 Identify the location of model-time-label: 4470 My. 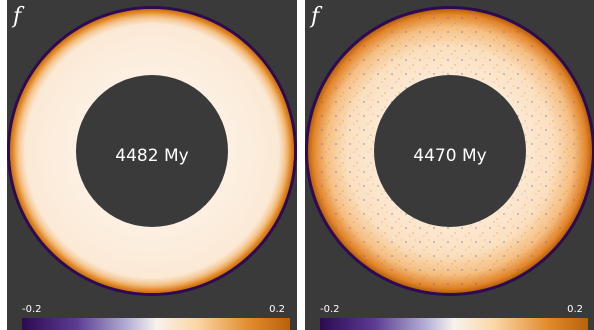
(450, 156).